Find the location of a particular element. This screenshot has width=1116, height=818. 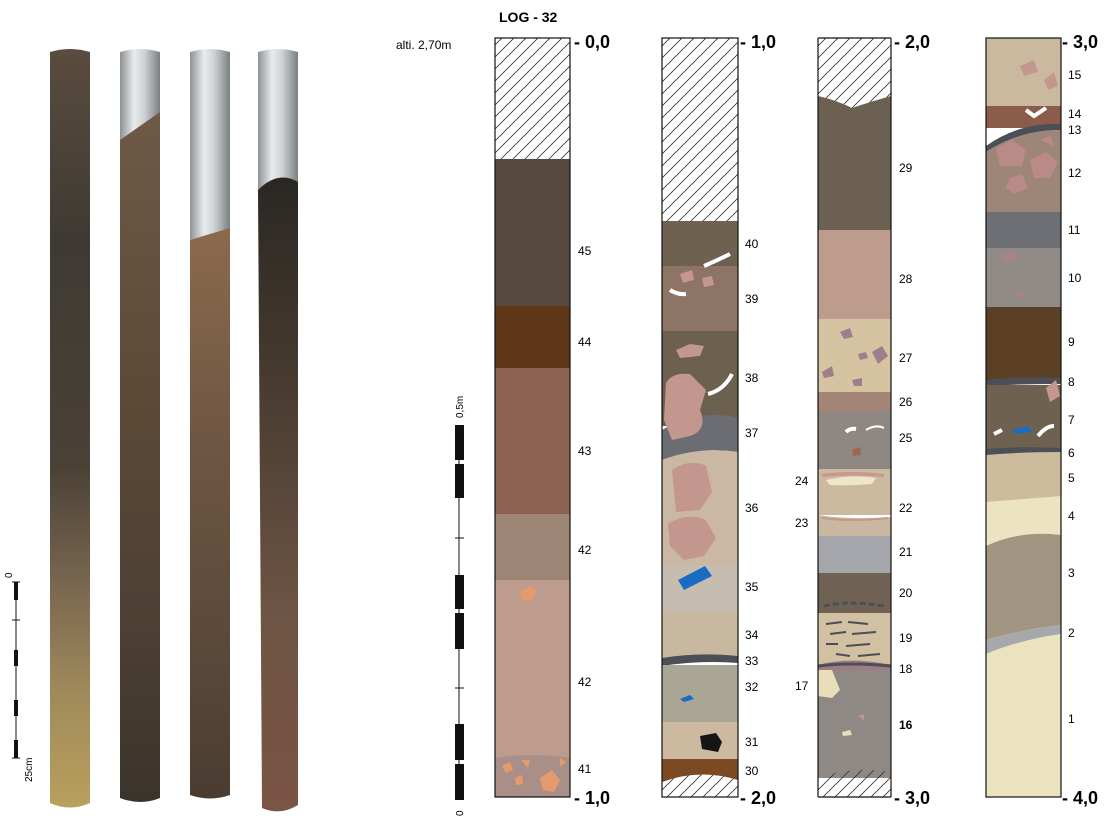

layer-label: 21 is located at coordinates (906, 552).